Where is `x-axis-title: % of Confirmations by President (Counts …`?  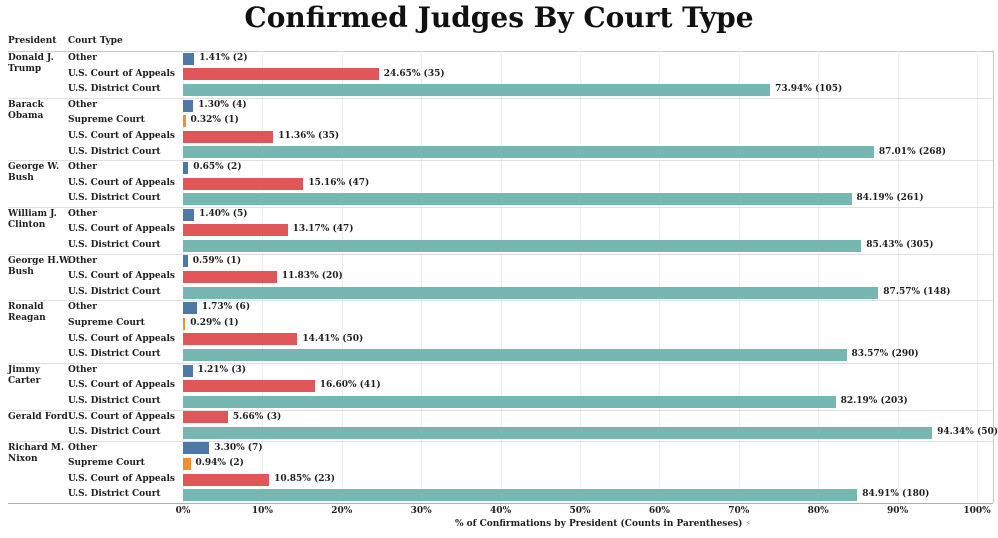
x-axis-title: % of Confirmations by President (Counts … is located at coordinates (600, 524).